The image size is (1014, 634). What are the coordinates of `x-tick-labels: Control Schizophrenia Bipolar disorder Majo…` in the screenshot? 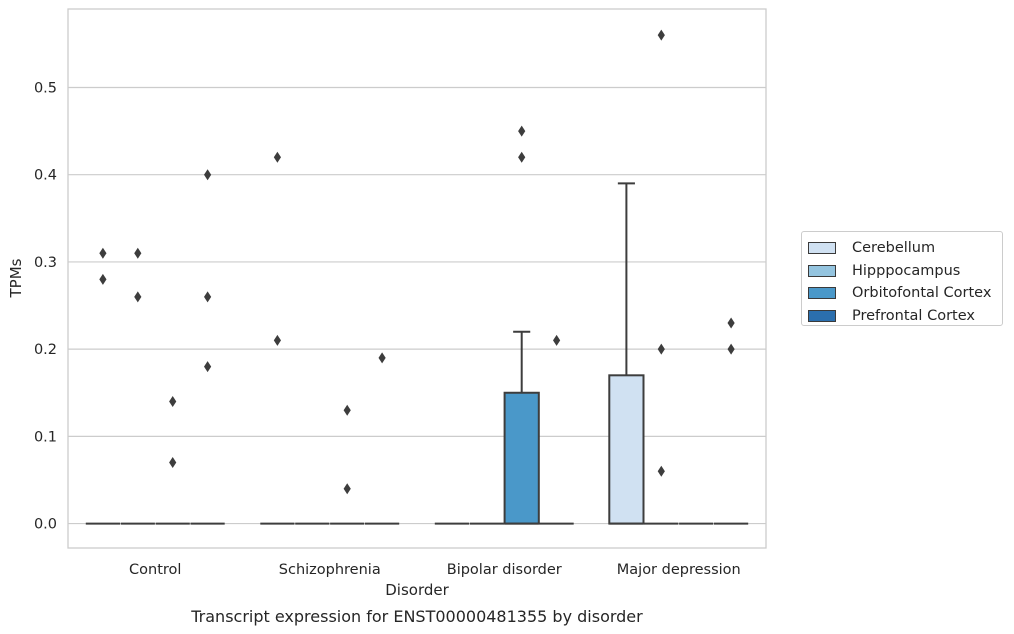 It's located at (435, 570).